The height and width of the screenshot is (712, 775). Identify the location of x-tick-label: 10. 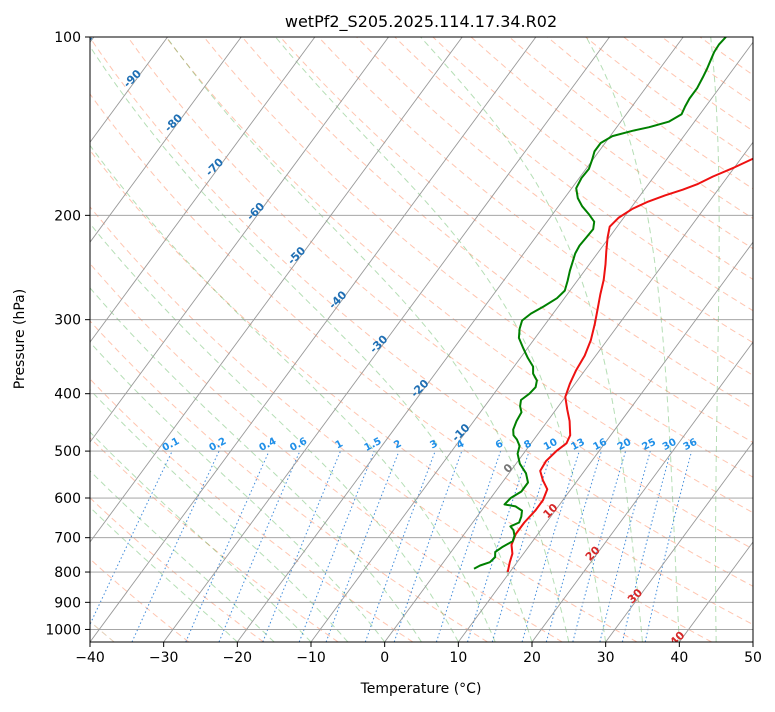
(458, 658).